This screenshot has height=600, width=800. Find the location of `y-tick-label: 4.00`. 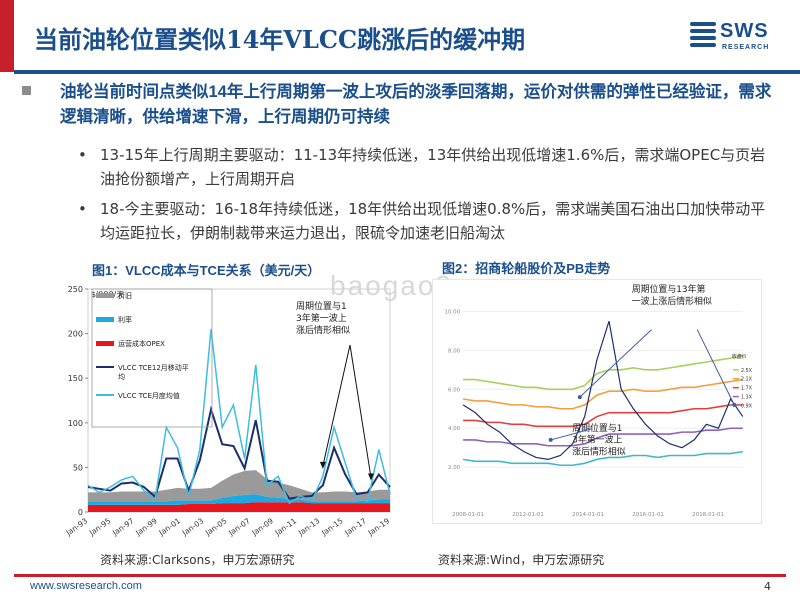

y-tick-label: 4.00 is located at coordinates (454, 429).